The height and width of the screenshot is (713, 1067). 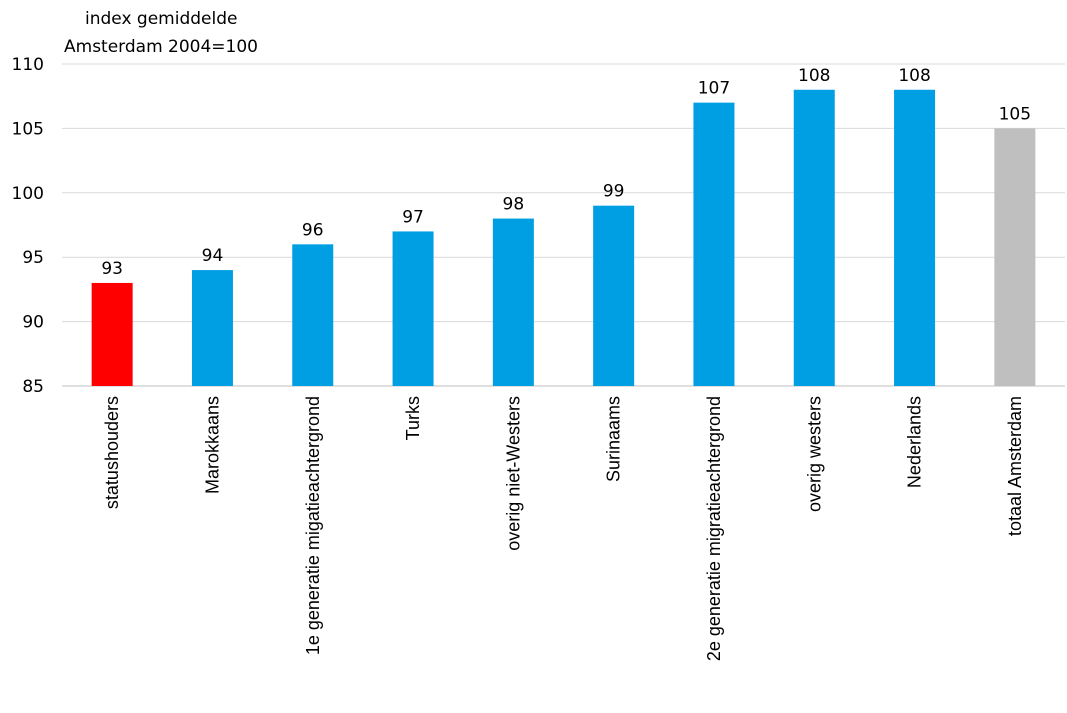 I want to click on category-label: Nederlands, so click(x=915, y=442).